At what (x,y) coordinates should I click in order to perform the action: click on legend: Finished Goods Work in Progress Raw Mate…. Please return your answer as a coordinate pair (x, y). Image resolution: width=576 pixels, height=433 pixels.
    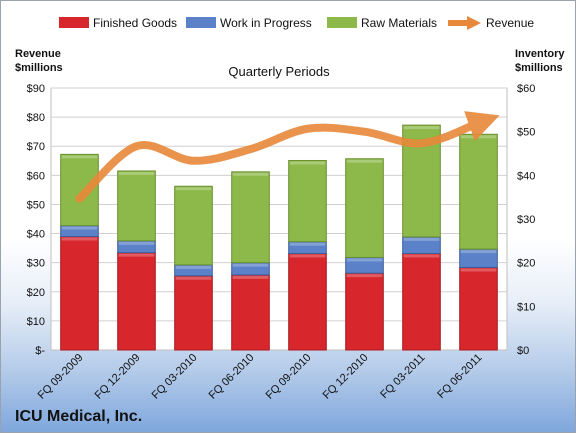
    Looking at the image, I should click on (296, 23).